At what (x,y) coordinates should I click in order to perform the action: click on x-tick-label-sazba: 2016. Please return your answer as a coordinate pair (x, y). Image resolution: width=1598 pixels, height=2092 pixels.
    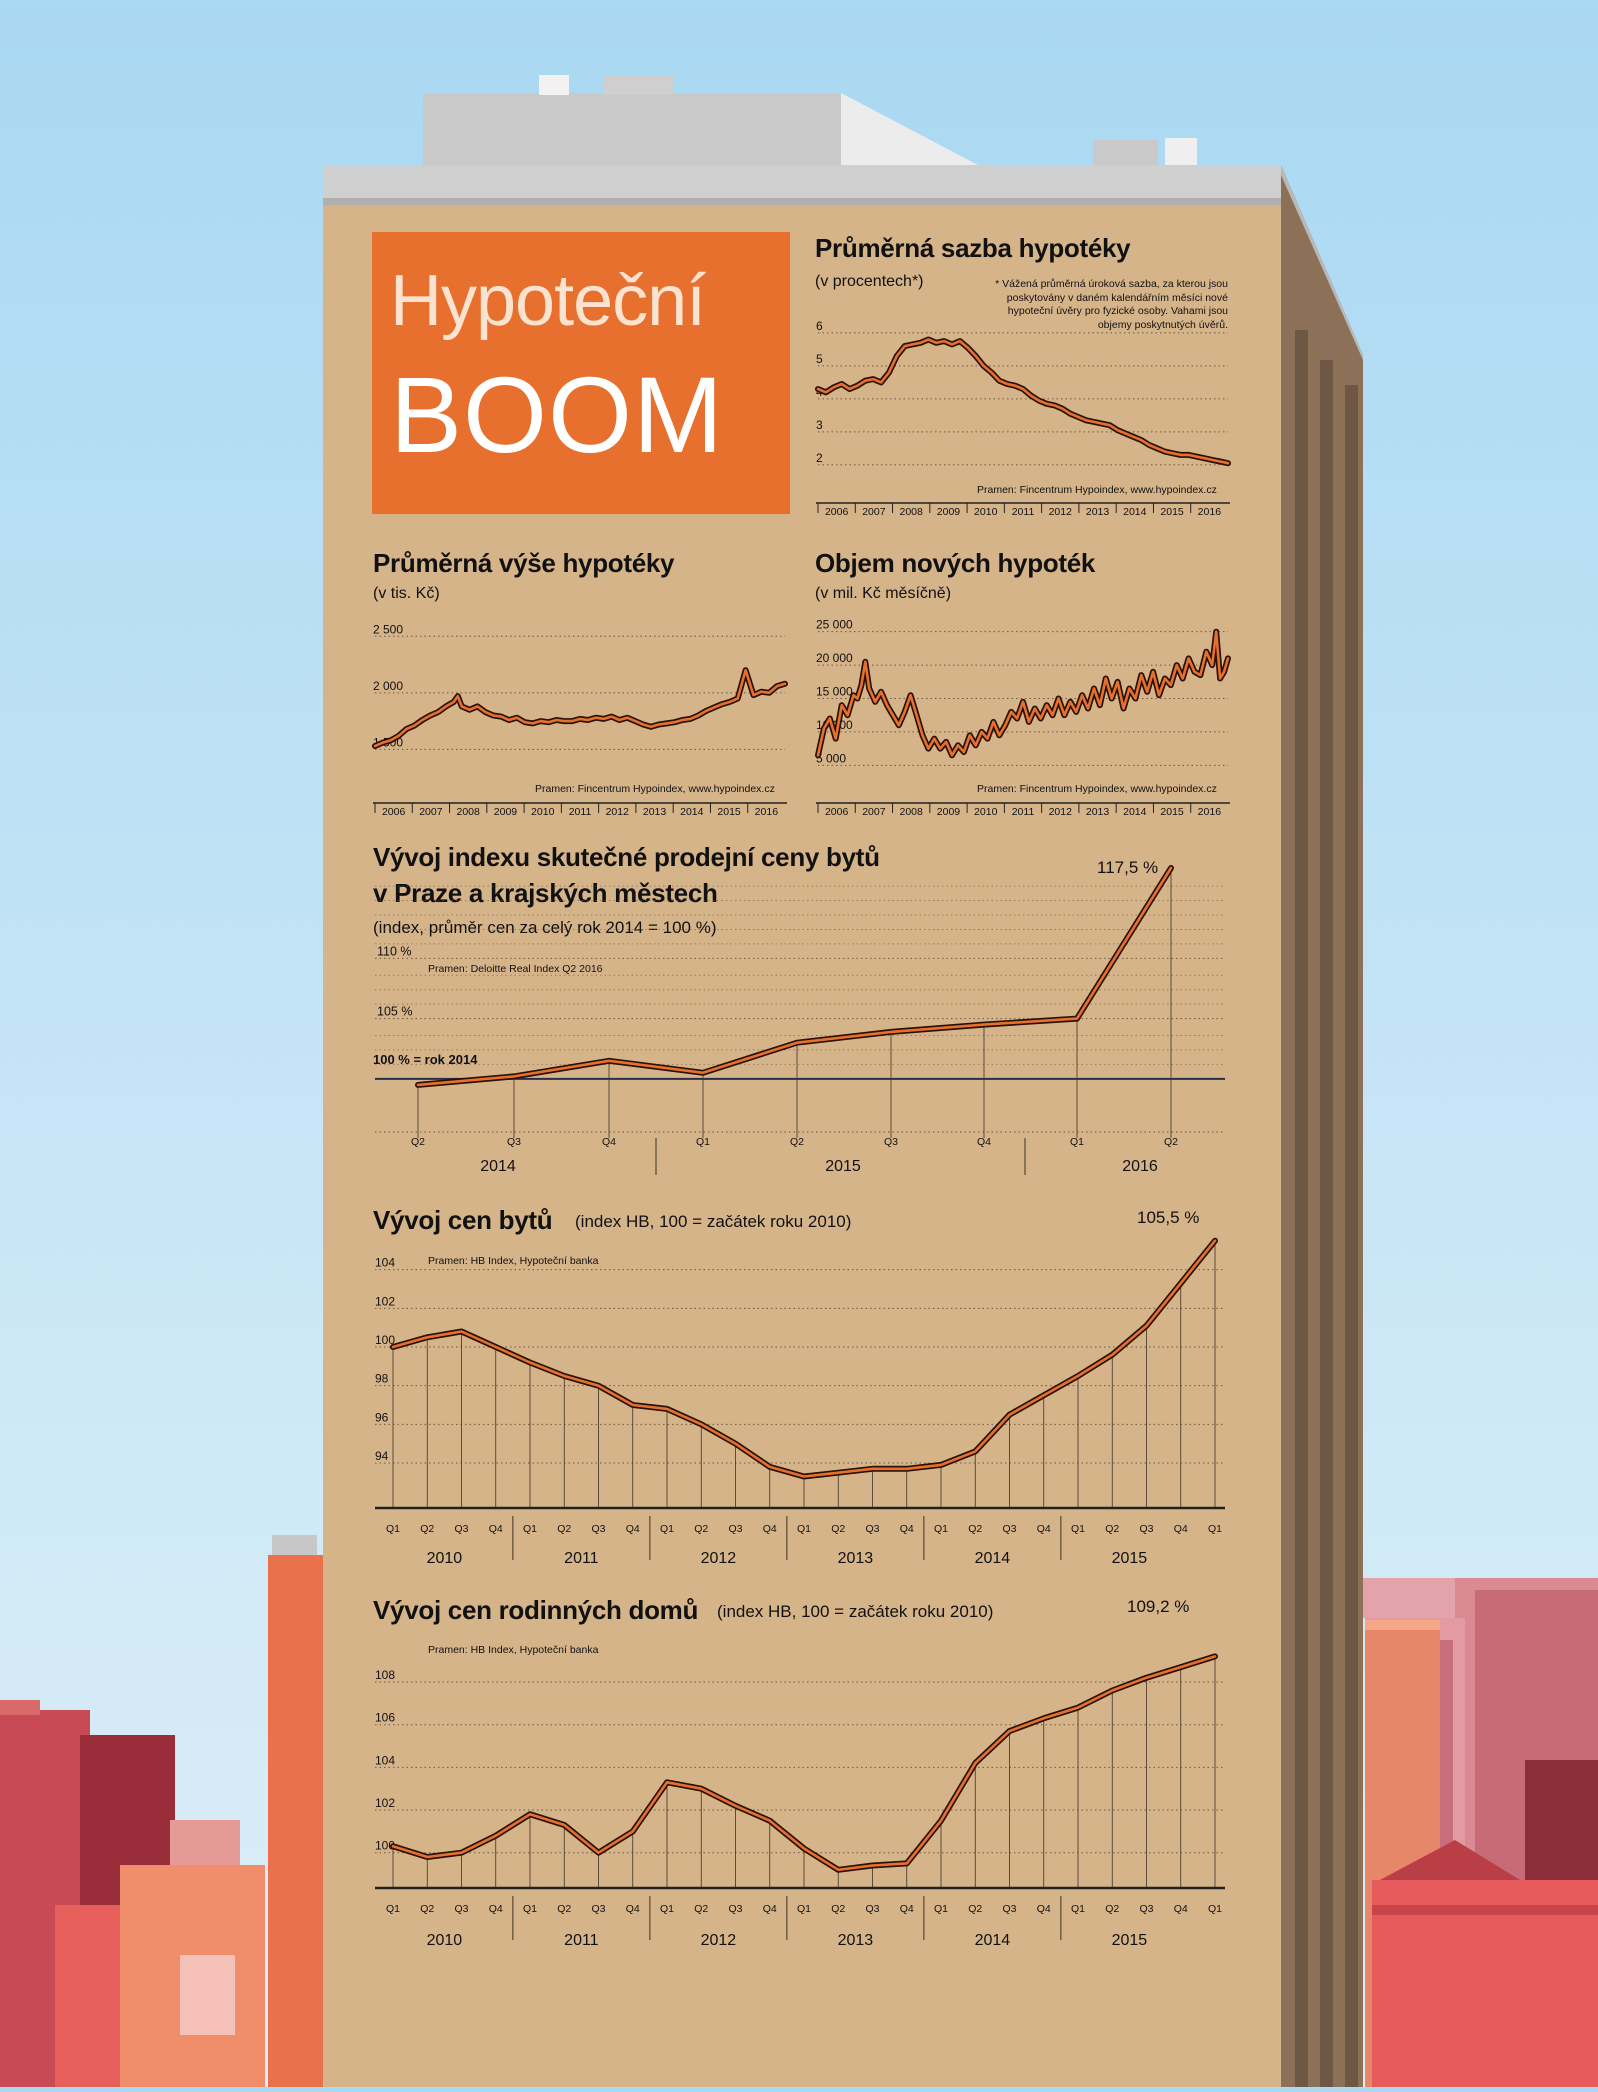
    Looking at the image, I should click on (1210, 512).